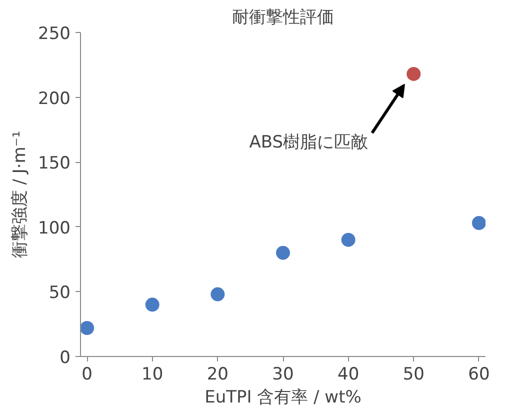 The image size is (509, 415). Describe the element at coordinates (153, 374) in the screenshot. I see `x-tick-label: 10` at that location.